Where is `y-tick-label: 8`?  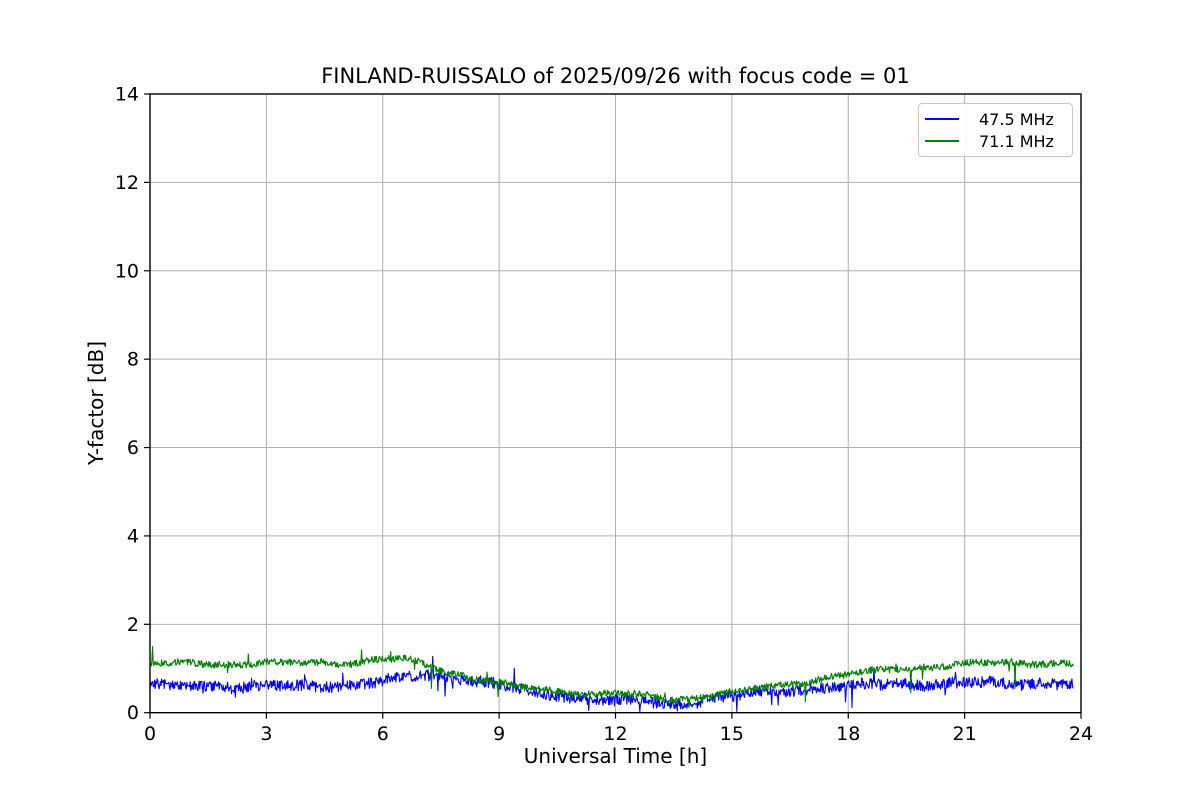
y-tick-label: 8 is located at coordinates (133, 360).